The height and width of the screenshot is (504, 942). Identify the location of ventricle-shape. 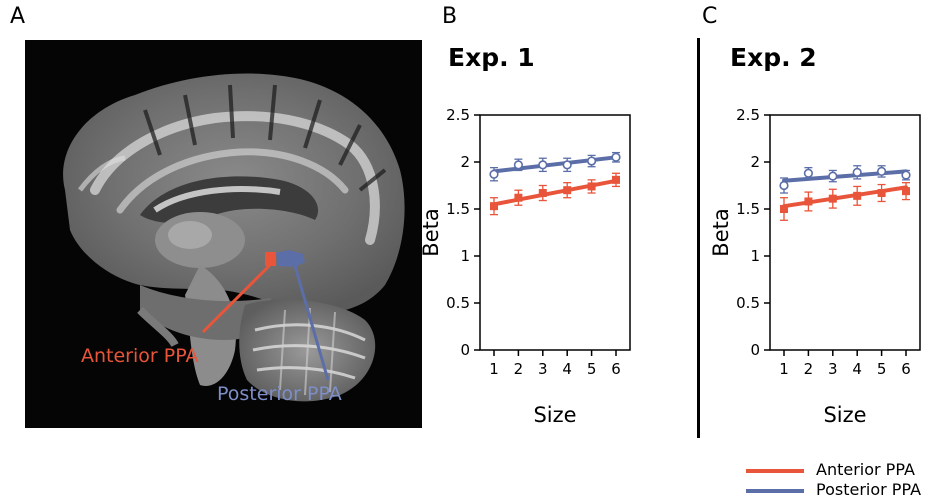
(229, 199).